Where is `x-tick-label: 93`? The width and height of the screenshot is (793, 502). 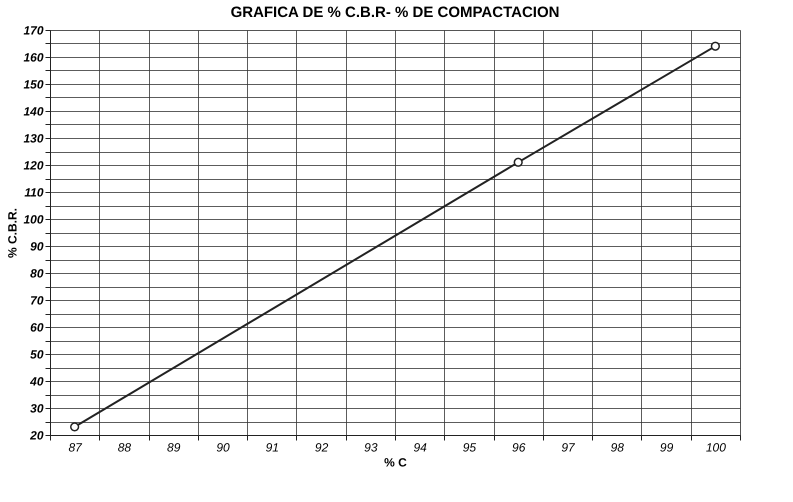 x-tick-label: 93 is located at coordinates (371, 447).